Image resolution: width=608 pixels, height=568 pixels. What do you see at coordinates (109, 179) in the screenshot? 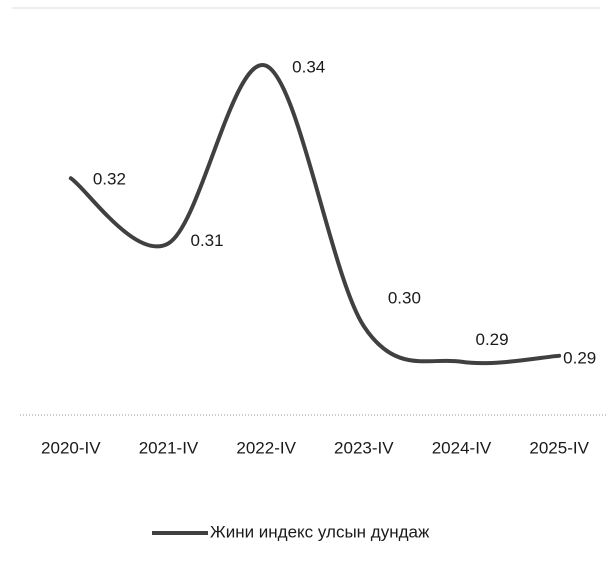
I see `data-label: 0.32` at bounding box center [109, 179].